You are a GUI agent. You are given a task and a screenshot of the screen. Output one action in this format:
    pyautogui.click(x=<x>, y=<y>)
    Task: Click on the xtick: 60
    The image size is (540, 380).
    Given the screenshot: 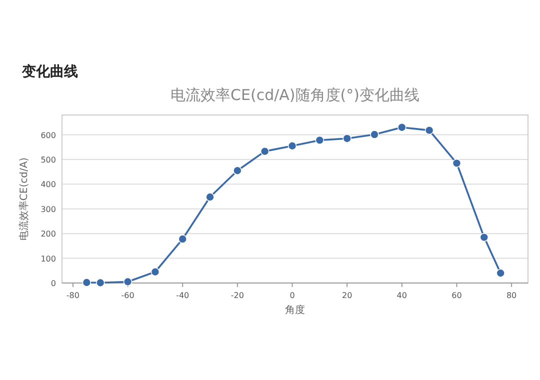 What is the action you would take?
    pyautogui.click(x=457, y=295)
    